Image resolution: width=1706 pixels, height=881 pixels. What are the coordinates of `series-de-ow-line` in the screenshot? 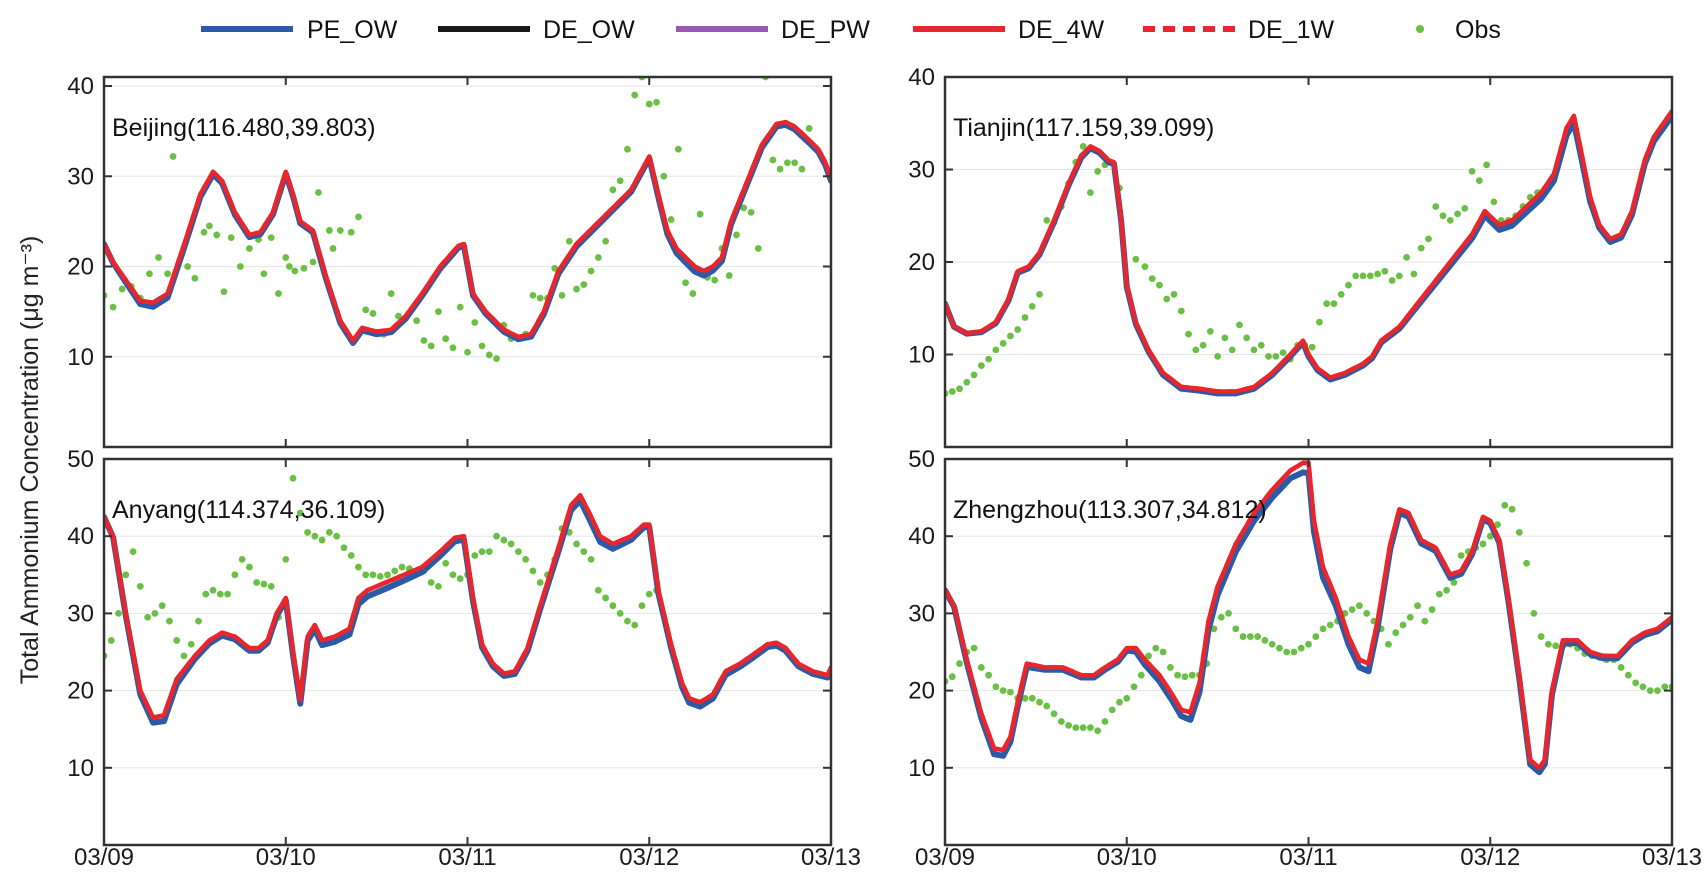 It's located at (467, 231).